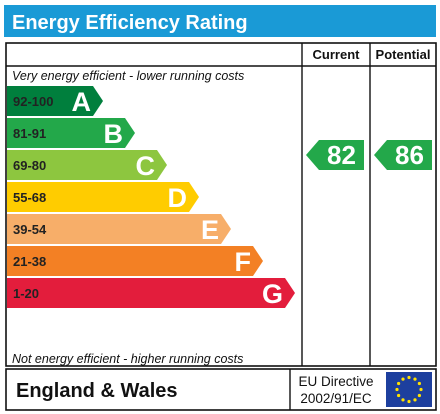 The width and height of the screenshot is (440, 414). What do you see at coordinates (221, 389) in the screenshot?
I see `footer-frame` at bounding box center [221, 389].